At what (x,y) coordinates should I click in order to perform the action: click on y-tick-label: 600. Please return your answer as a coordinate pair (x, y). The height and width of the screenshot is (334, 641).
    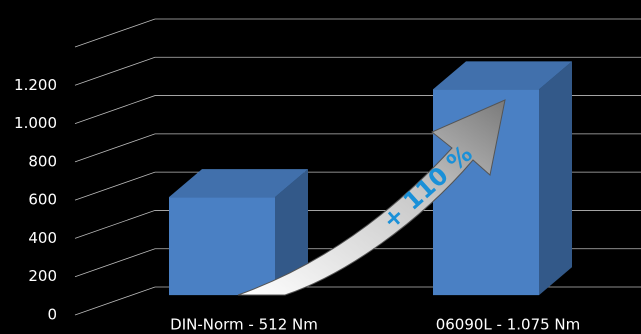
    Looking at the image, I should click on (42, 200).